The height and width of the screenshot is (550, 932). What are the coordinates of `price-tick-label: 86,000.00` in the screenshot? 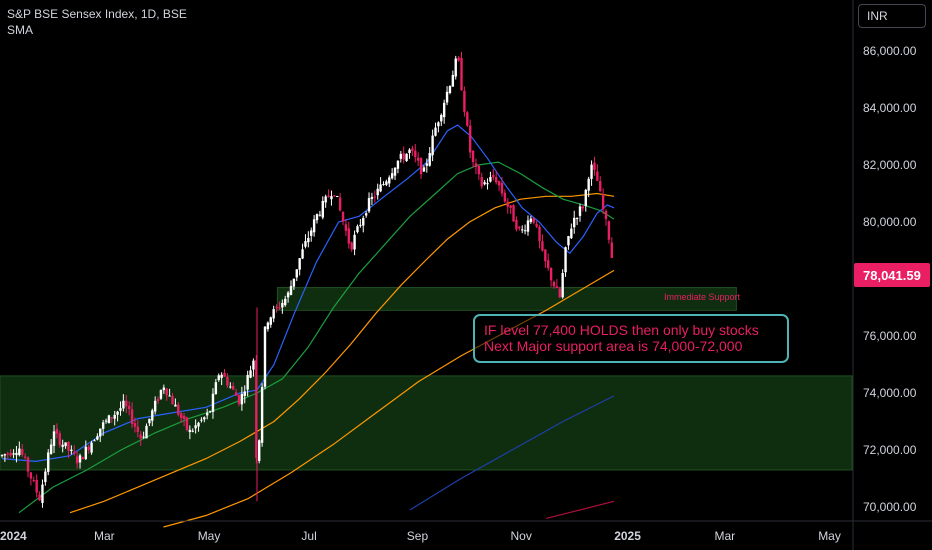 It's located at (890, 51).